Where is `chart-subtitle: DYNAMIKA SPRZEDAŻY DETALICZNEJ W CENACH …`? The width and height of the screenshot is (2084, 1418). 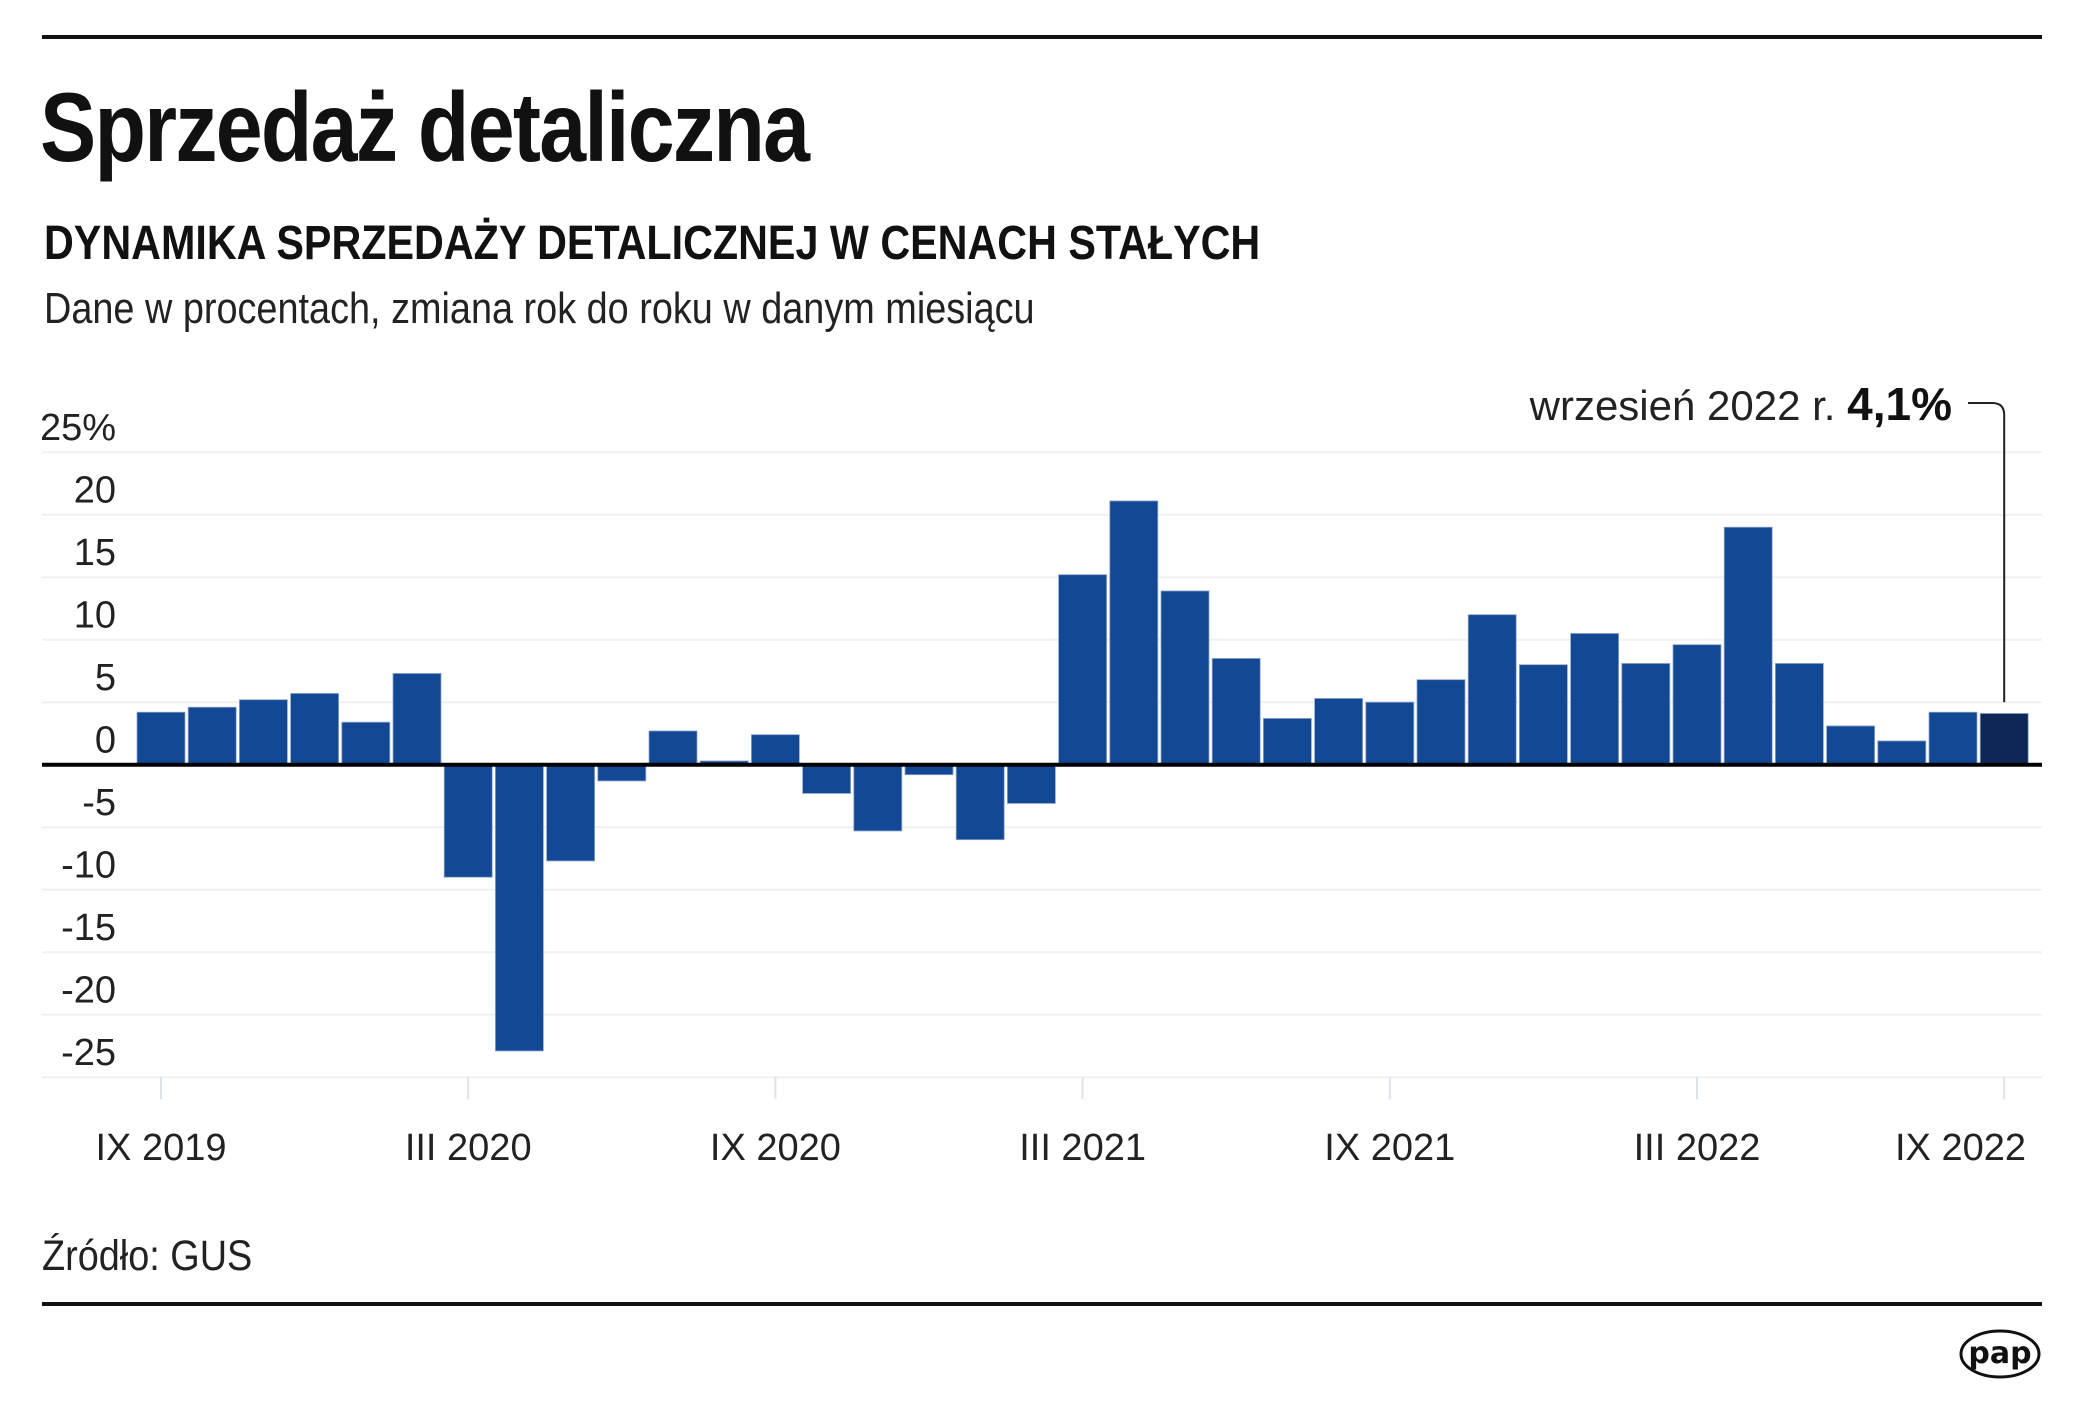
chart-subtitle: DYNAMIKA SPRZEDAŻY DETALICZNEJ W CENACH … is located at coordinates (652, 243).